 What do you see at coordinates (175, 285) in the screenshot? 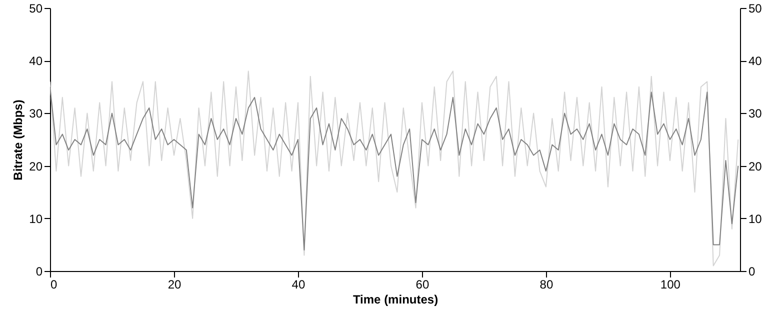
I see `x-tick-label: 20` at bounding box center [175, 285].